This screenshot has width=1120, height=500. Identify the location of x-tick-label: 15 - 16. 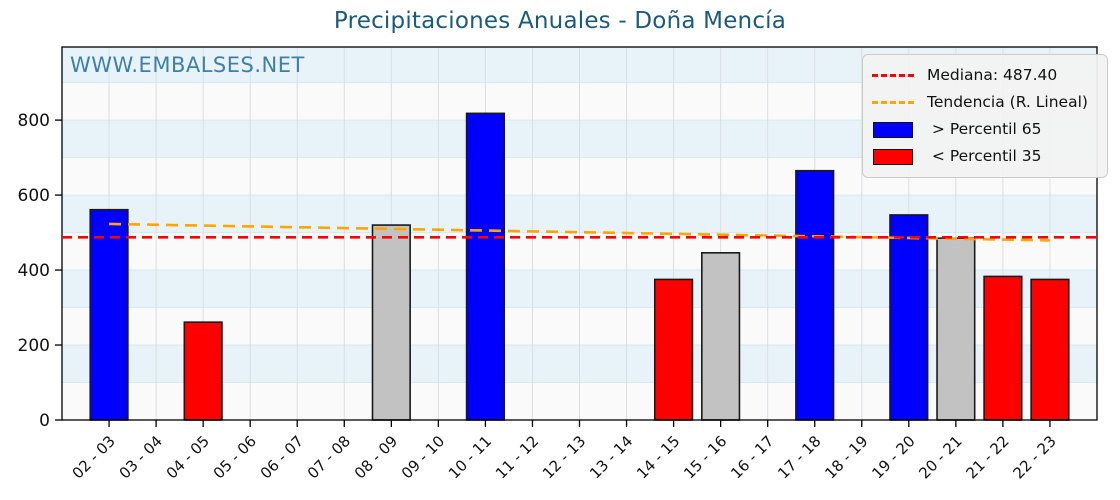
(705, 457).